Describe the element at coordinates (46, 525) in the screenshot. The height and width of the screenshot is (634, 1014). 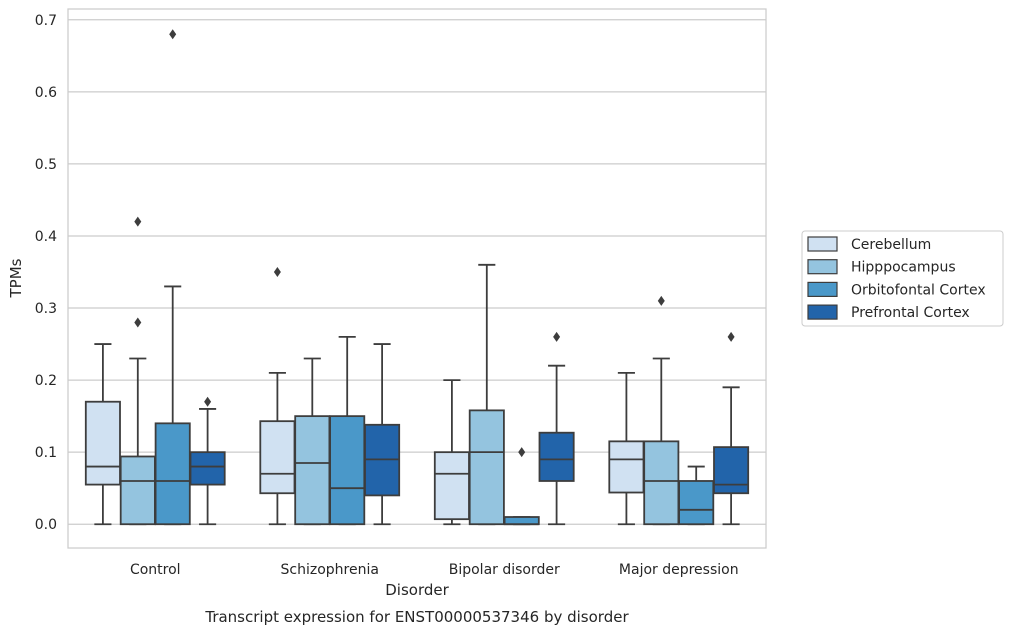
I see `y-tick-label: 0.0` at that location.